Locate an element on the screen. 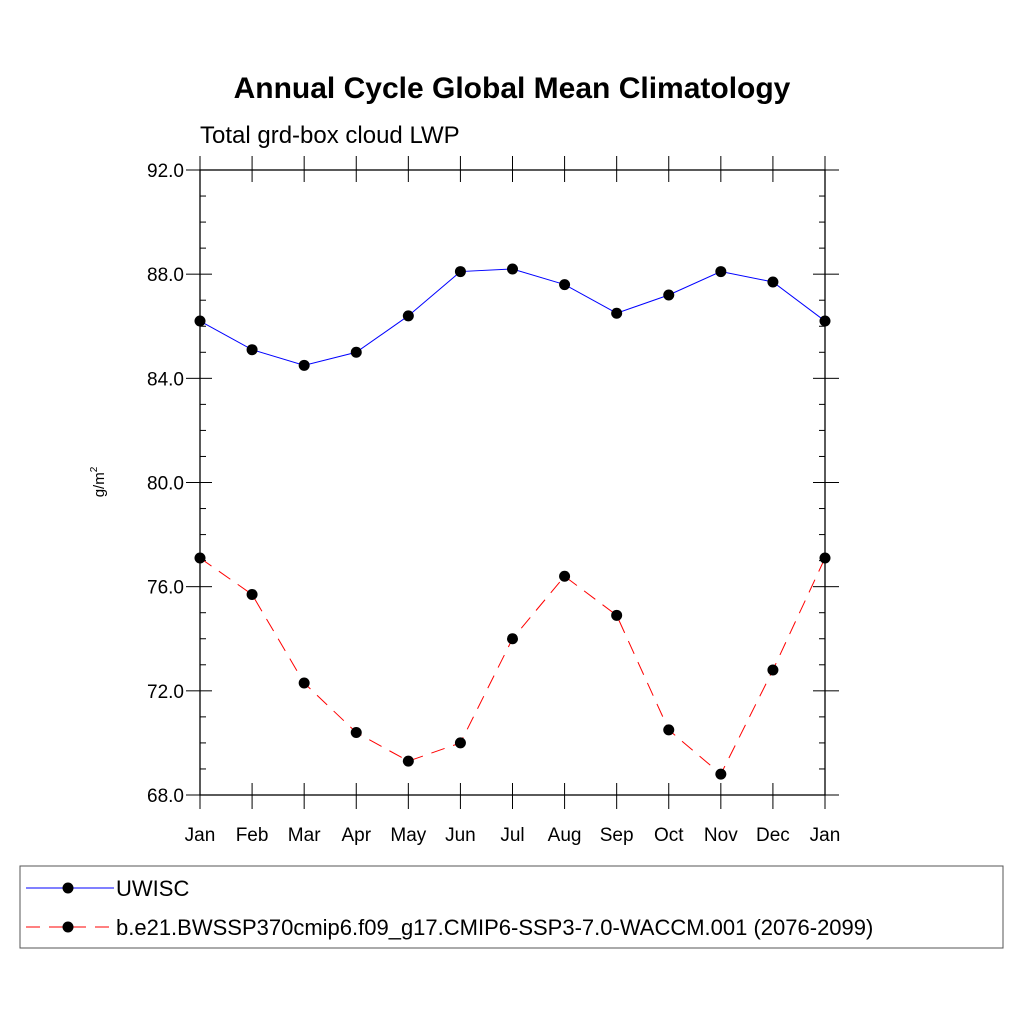 The width and height of the screenshot is (1024, 1024). y-axis-label-superscript: 2 is located at coordinates (94, 469).